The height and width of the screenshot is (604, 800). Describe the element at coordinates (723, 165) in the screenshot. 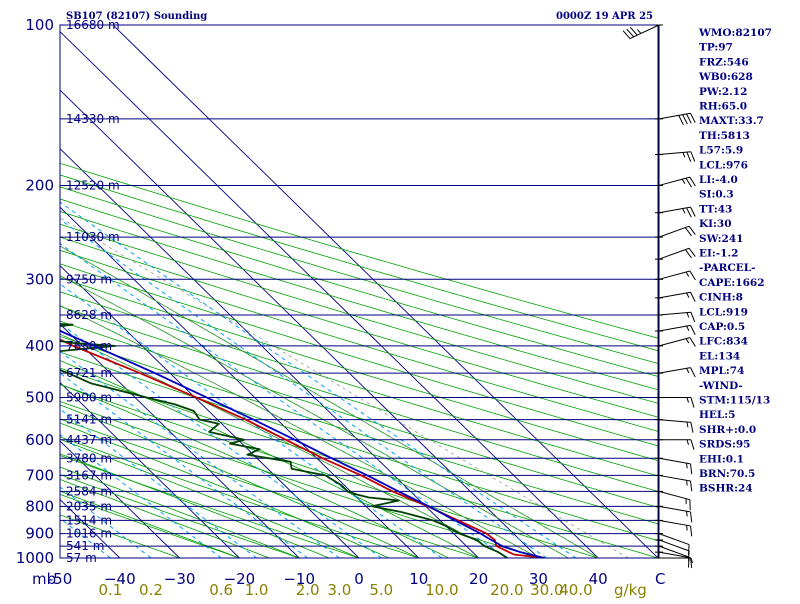

I see `stability-index-text: LCL:976` at that location.